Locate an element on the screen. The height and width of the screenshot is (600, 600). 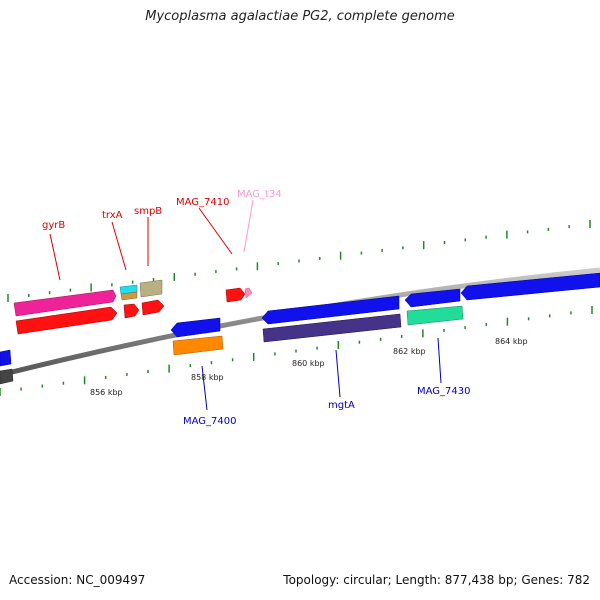
leader-mgtA is located at coordinates (338, 373).